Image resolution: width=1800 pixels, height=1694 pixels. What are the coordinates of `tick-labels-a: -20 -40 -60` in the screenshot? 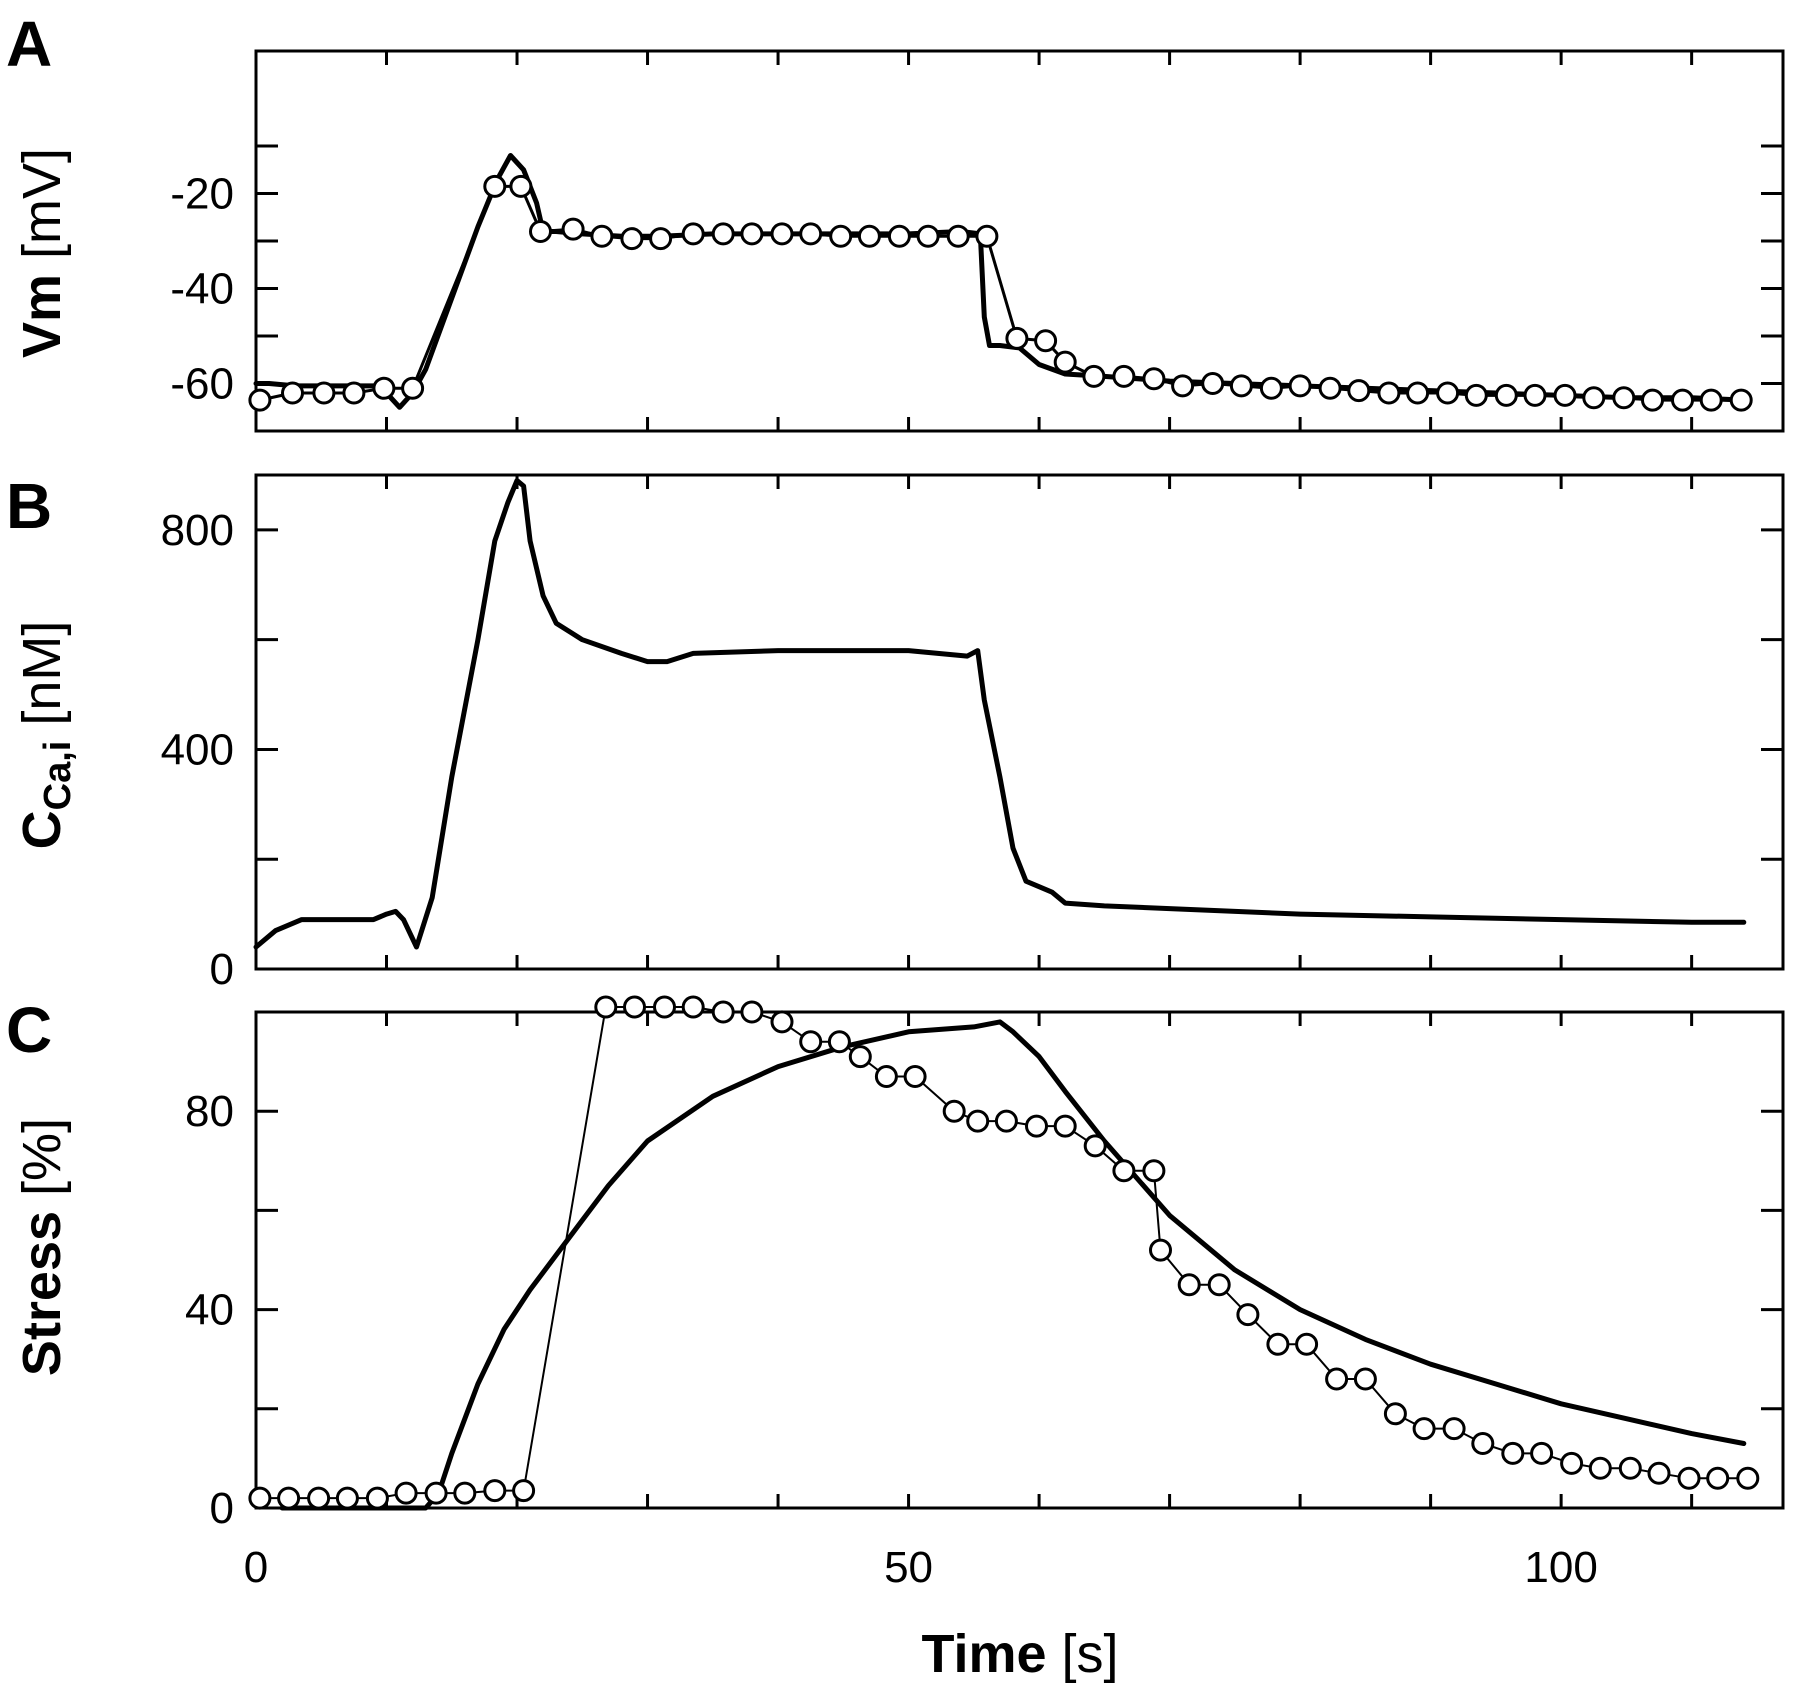 It's located at (202, 289).